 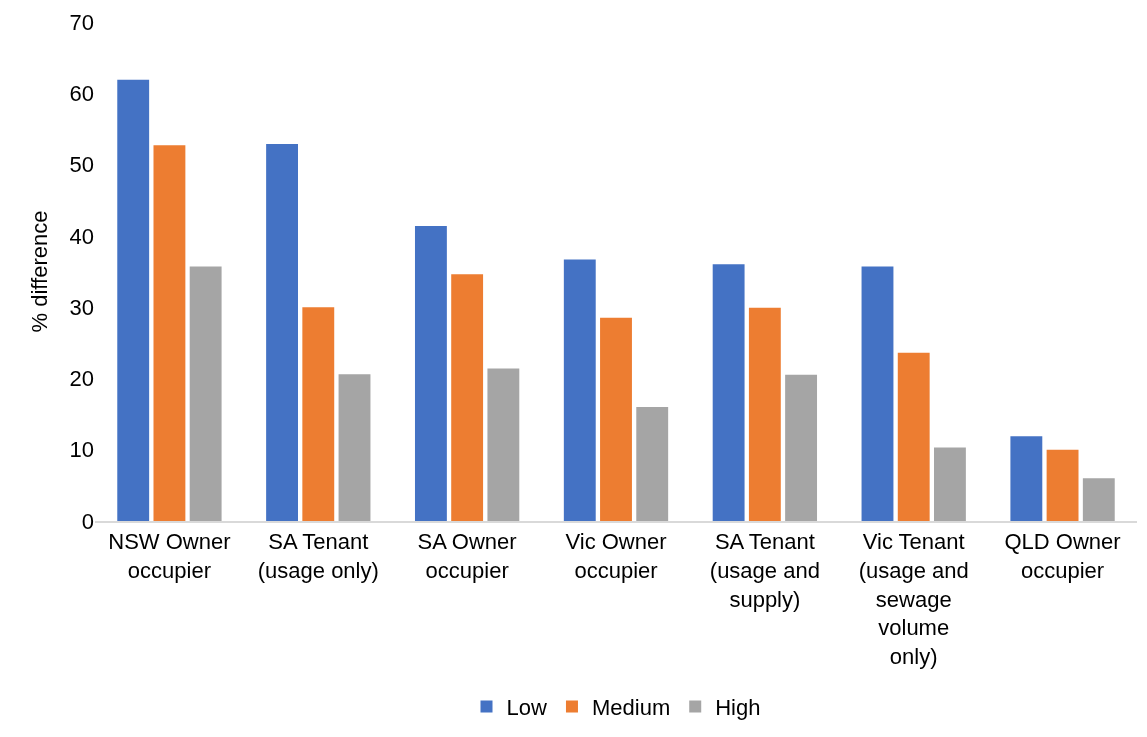 I want to click on x-tick-label: Vic Owner occupier, so click(x=616, y=556).